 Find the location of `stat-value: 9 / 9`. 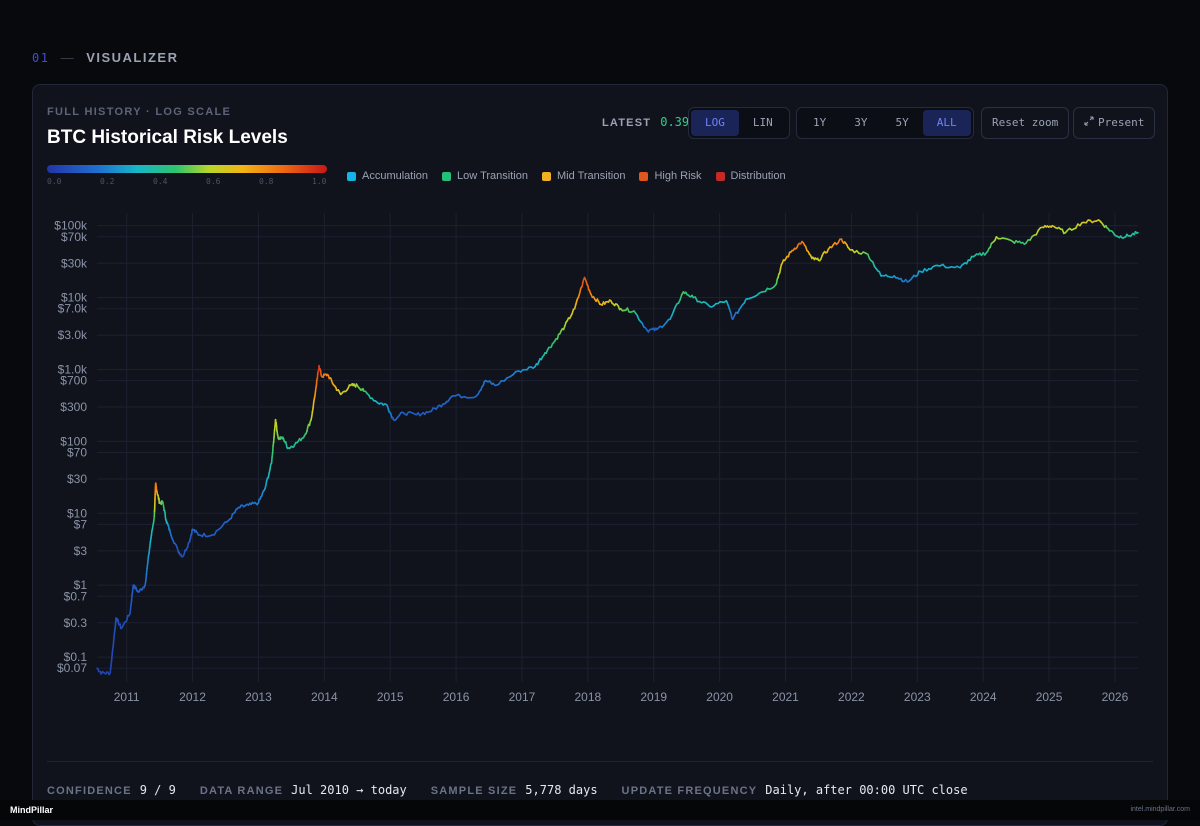

stat-value: 9 / 9 is located at coordinates (158, 790).